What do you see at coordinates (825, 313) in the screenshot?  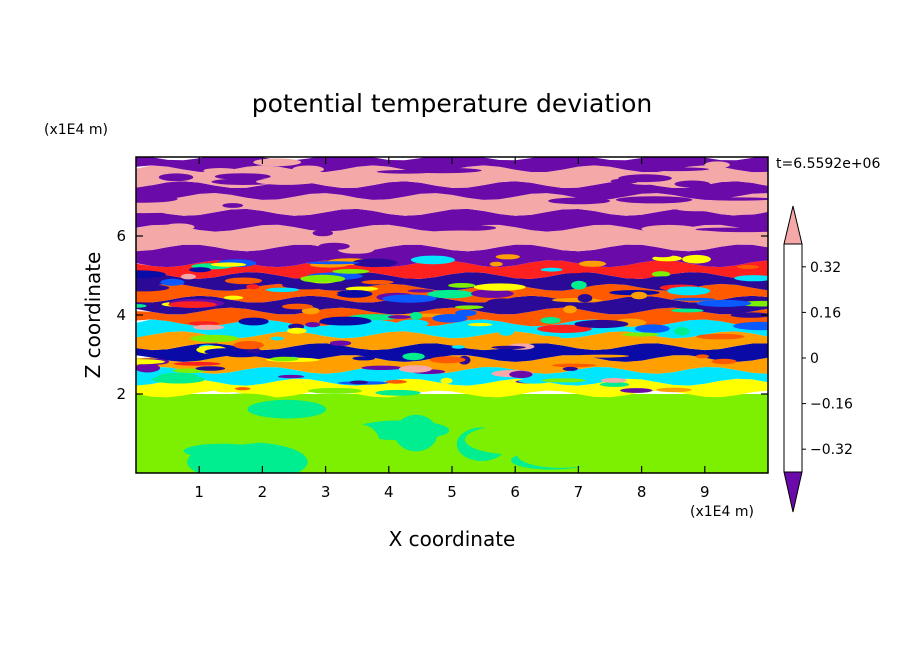 I see `colorbar-label: 0.16` at bounding box center [825, 313].